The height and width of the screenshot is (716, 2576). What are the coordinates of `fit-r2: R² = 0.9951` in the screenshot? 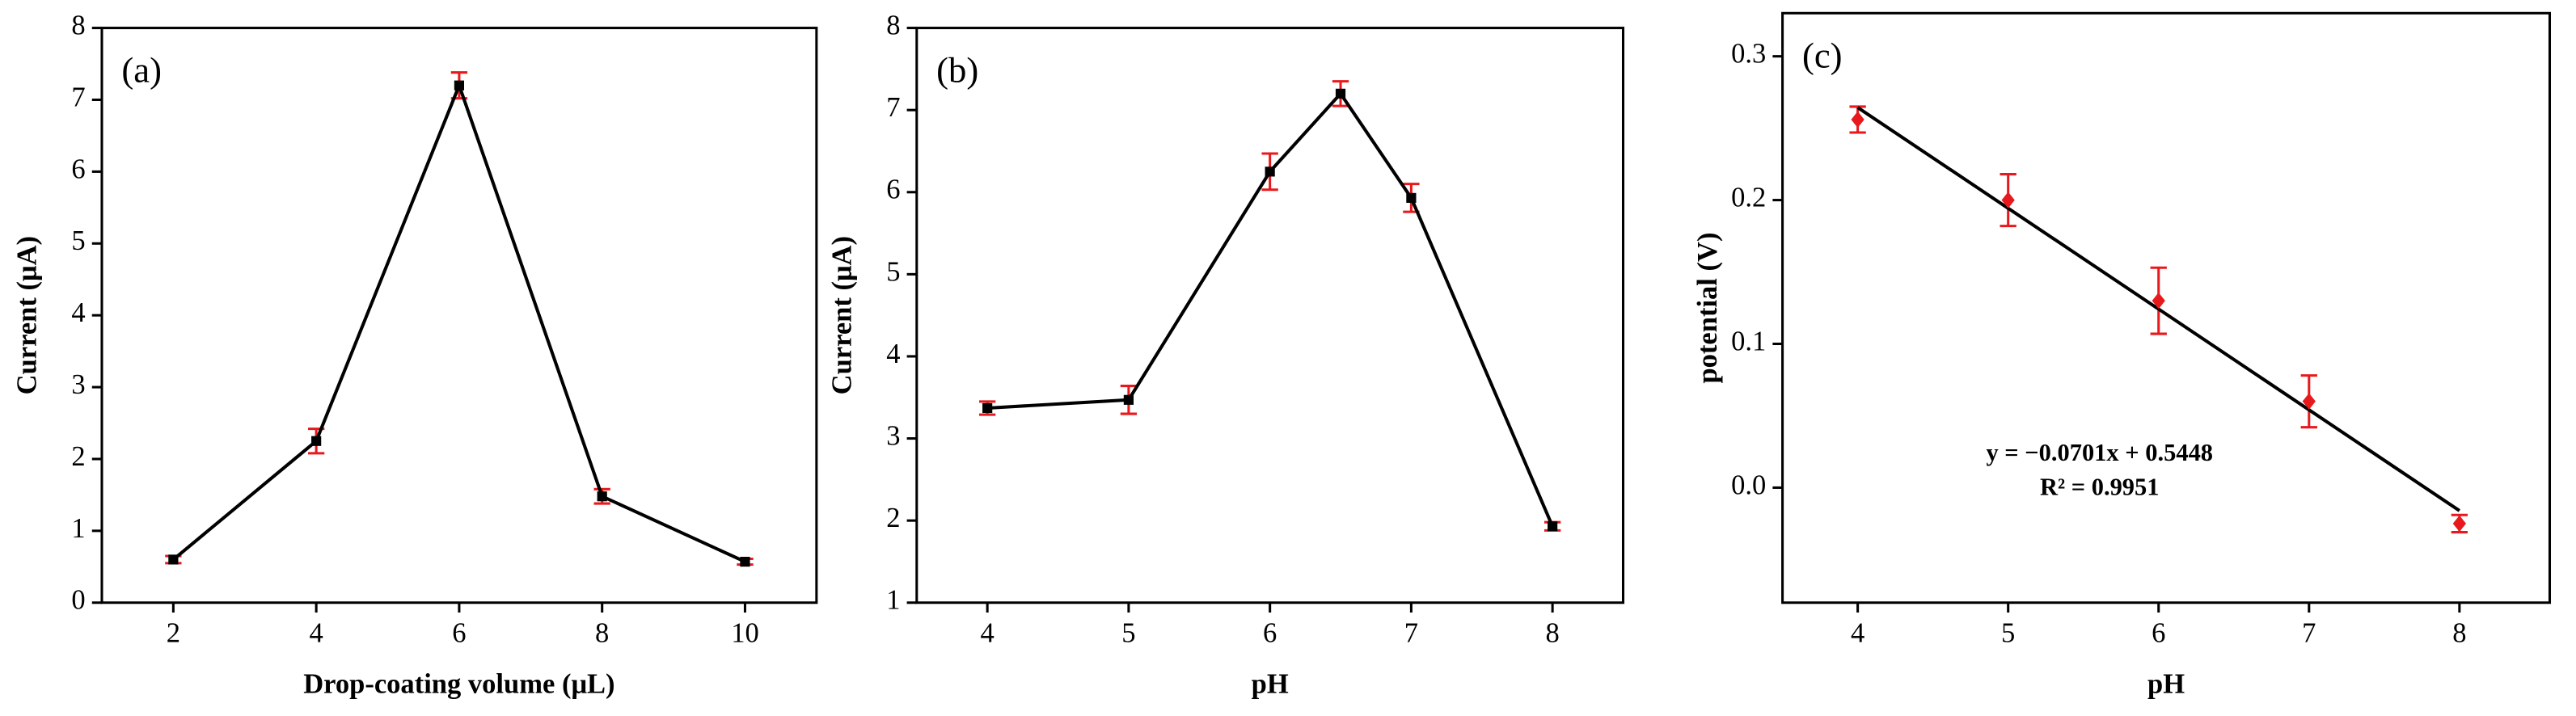 It's located at (2100, 488).